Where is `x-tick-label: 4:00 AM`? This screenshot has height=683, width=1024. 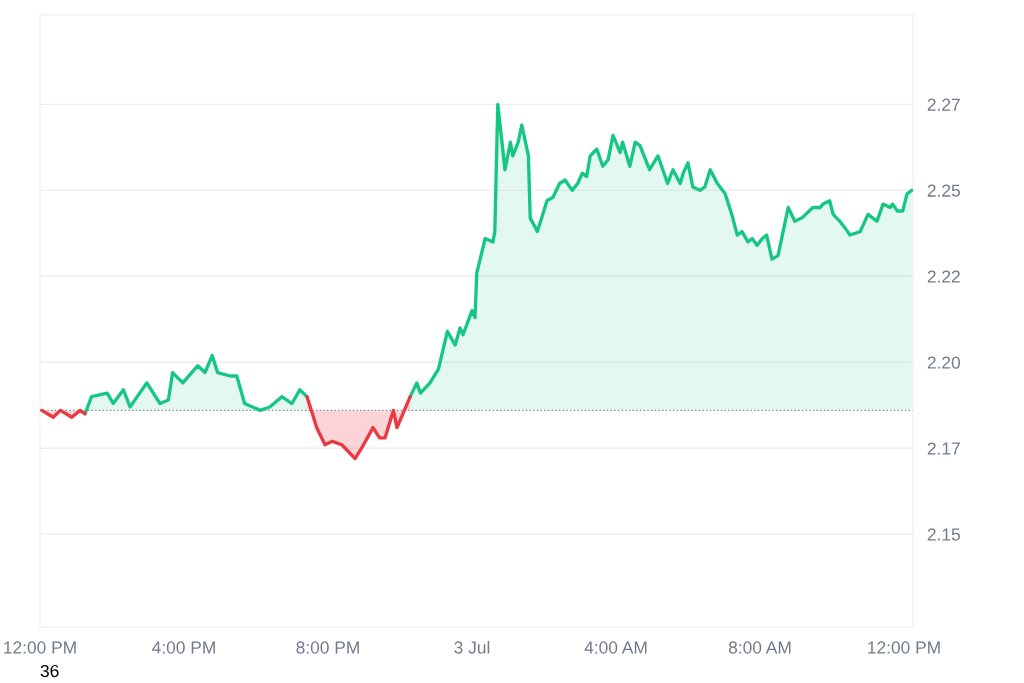 x-tick-label: 4:00 AM is located at coordinates (615, 647).